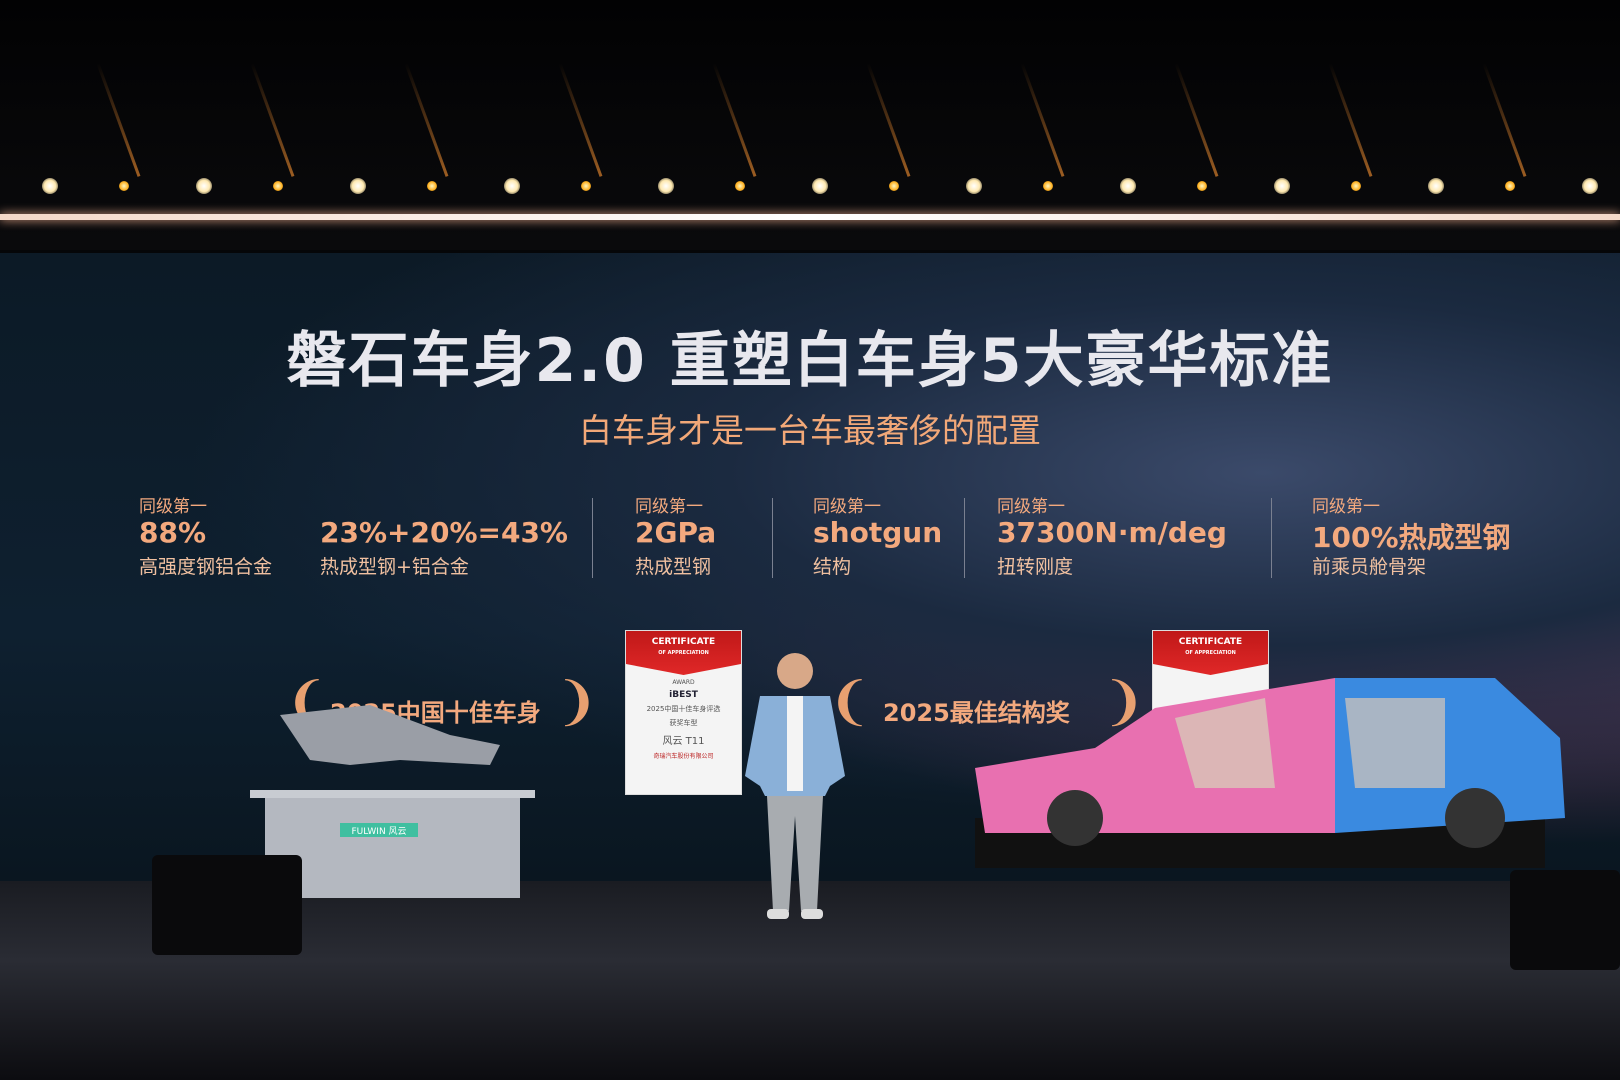  I want to click on stat-sub: 高强度钢铝合金, so click(206, 567).